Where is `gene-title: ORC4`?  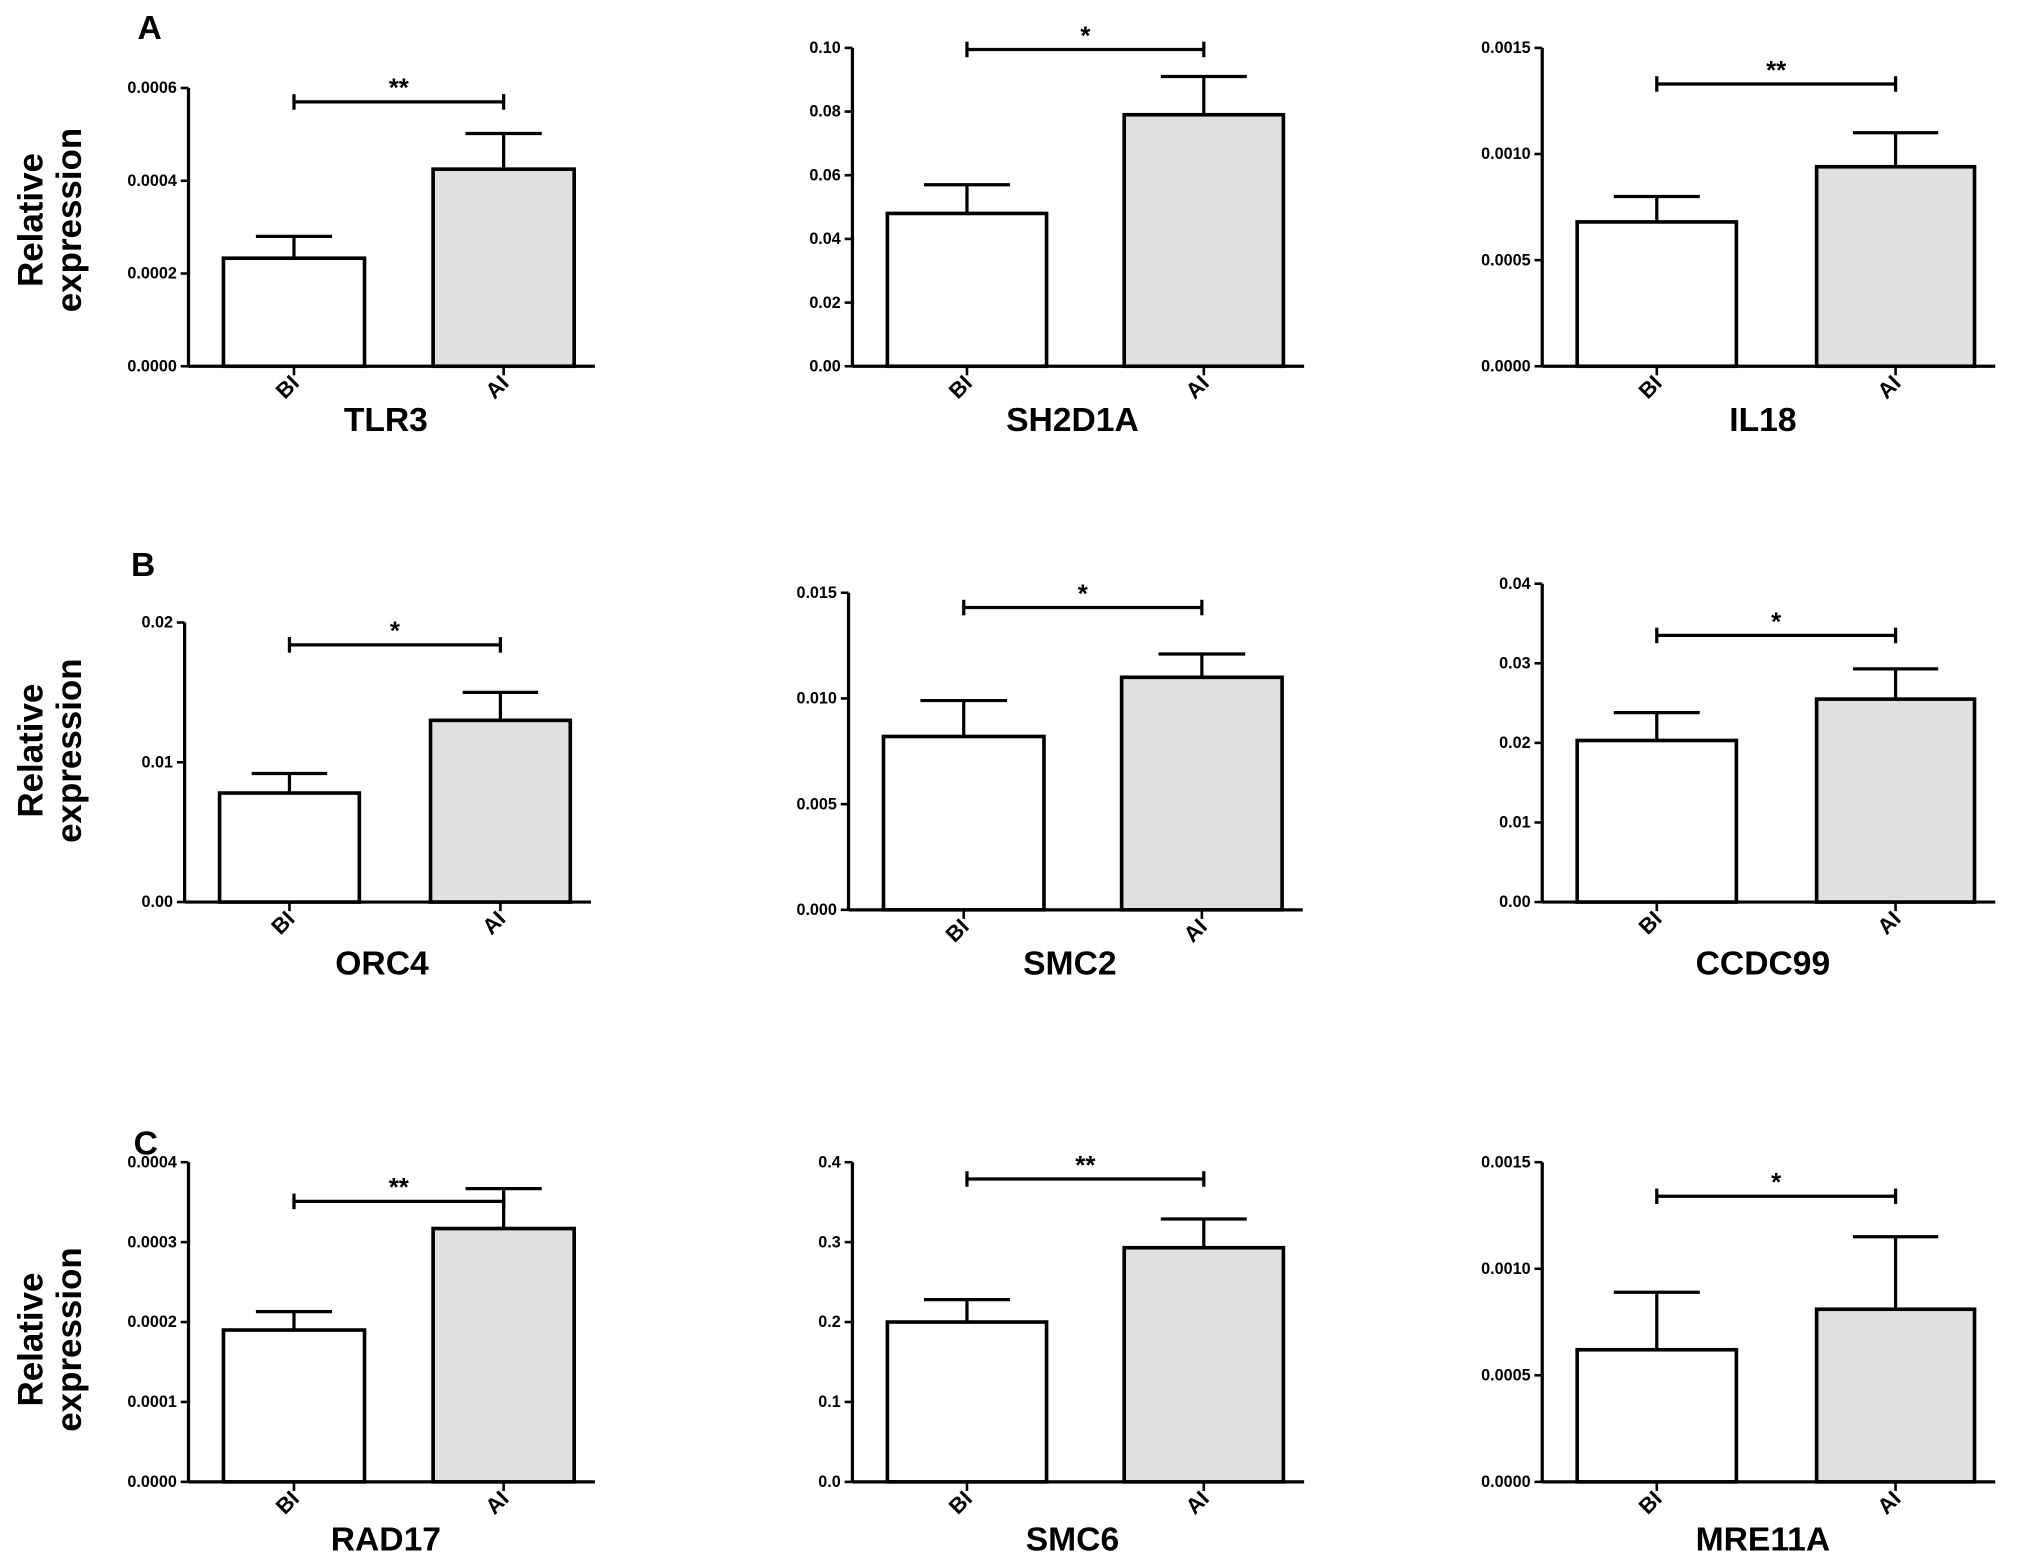
gene-title: ORC4 is located at coordinates (382, 964).